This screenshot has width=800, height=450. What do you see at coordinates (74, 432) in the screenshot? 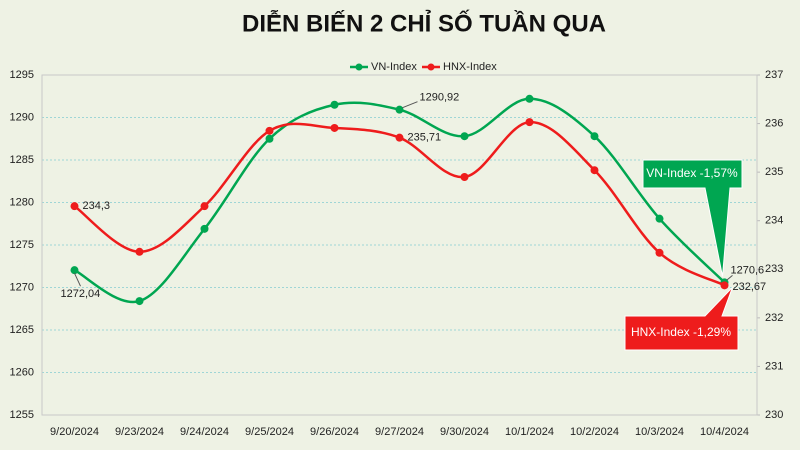
I see `x-tick-label: 9/20/2024` at bounding box center [74, 432].